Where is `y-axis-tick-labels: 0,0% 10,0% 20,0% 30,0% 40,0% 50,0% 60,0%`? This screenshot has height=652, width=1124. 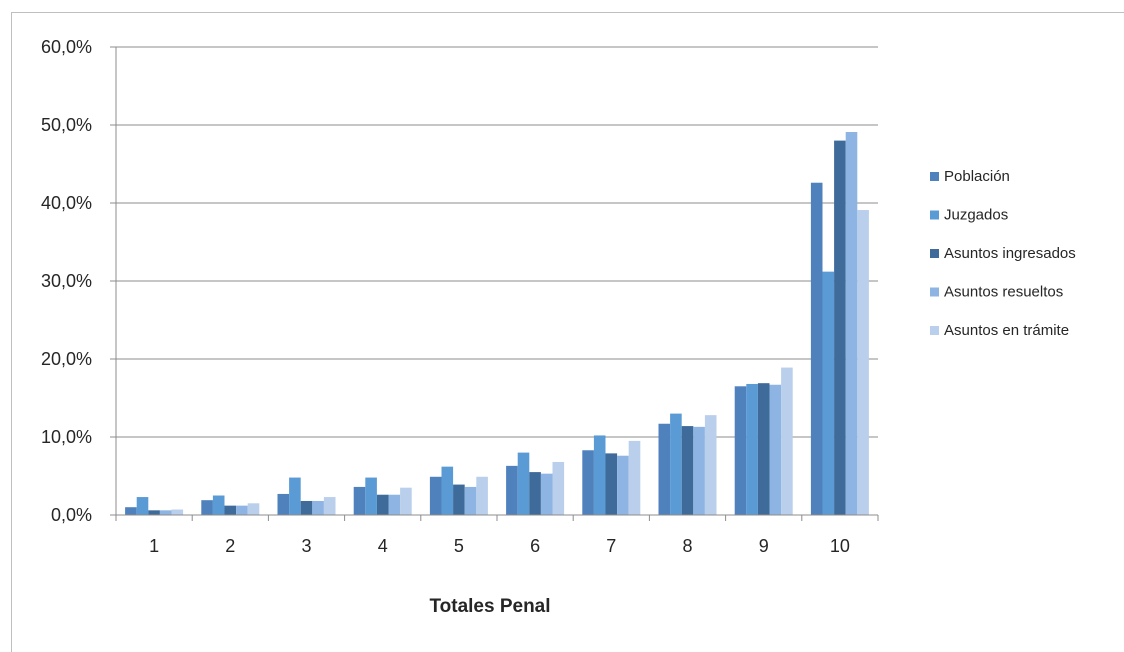 y-axis-tick-labels: 0,0% 10,0% 20,0% 30,0% 40,0% 50,0% 60,0% is located at coordinates (66, 281).